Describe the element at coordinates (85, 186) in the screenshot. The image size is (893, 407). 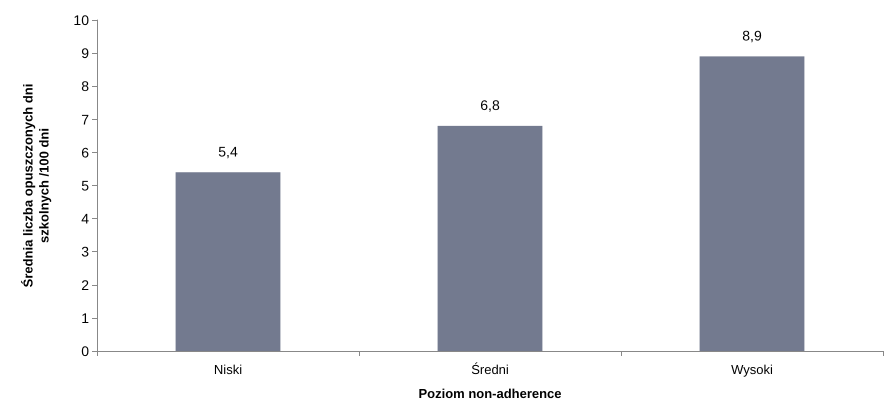
I see `y-tick-label: 5` at that location.